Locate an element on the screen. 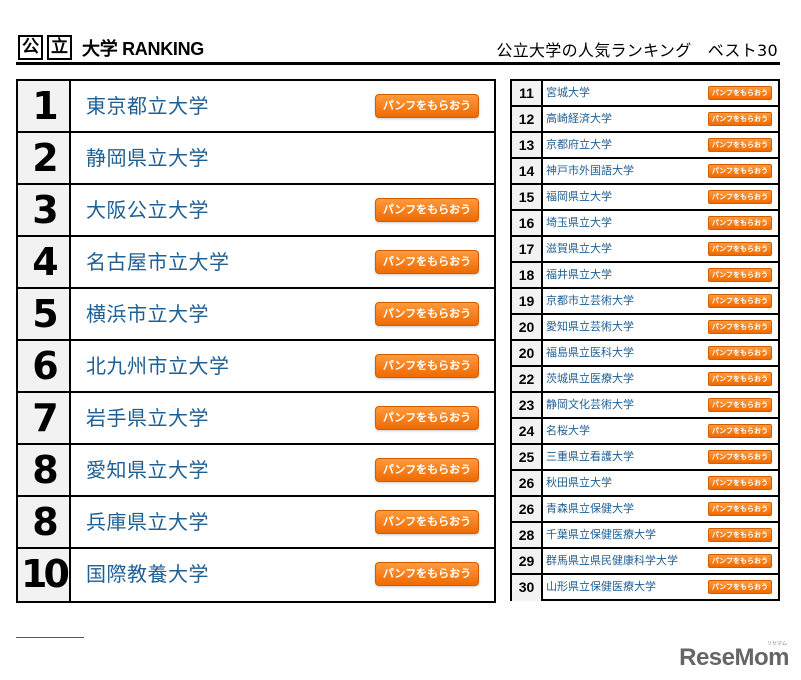 Image resolution: width=801 pixels, height=680 pixels. rank-number: 15 is located at coordinates (527, 197).